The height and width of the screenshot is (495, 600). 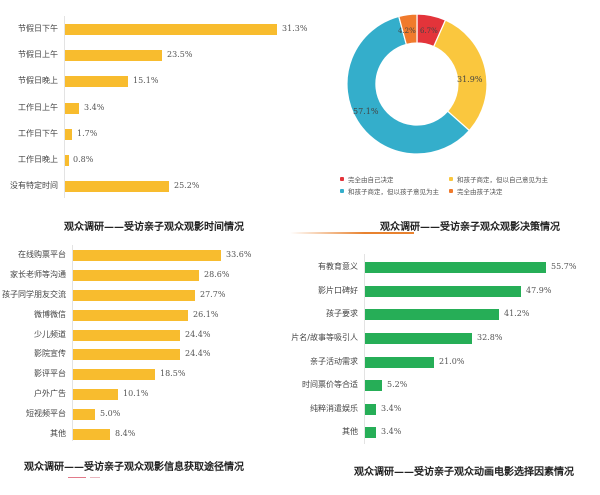 What do you see at coordinates (213, 294) in the screenshot?
I see `bar-value: 27.7%` at bounding box center [213, 294].